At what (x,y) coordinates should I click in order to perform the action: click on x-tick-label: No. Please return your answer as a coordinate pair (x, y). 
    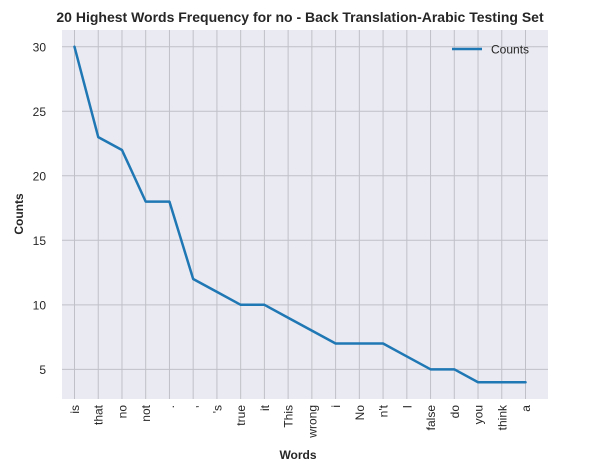
    Looking at the image, I should click on (360, 413).